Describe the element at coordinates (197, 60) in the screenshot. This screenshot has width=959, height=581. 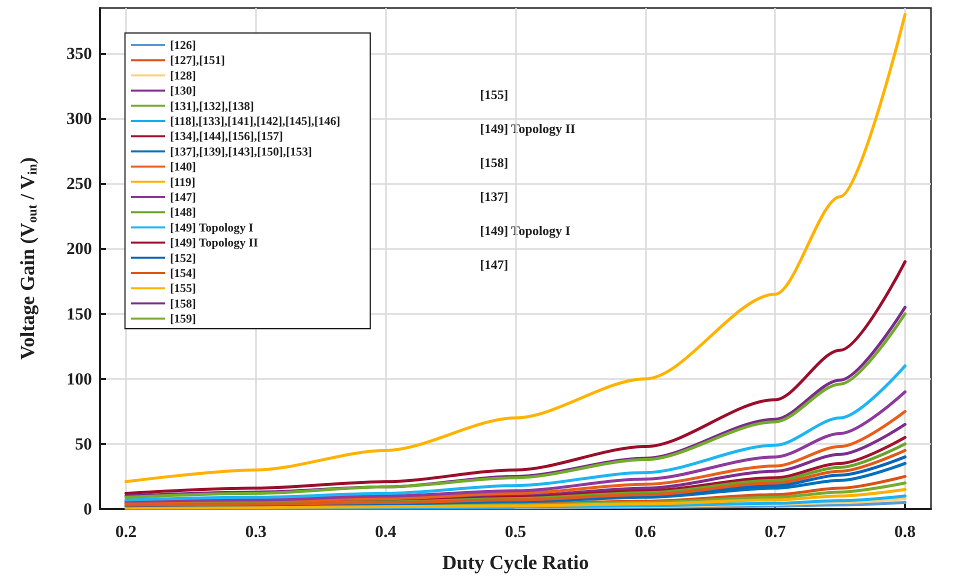
I see `legend-label: [127],[151]` at that location.